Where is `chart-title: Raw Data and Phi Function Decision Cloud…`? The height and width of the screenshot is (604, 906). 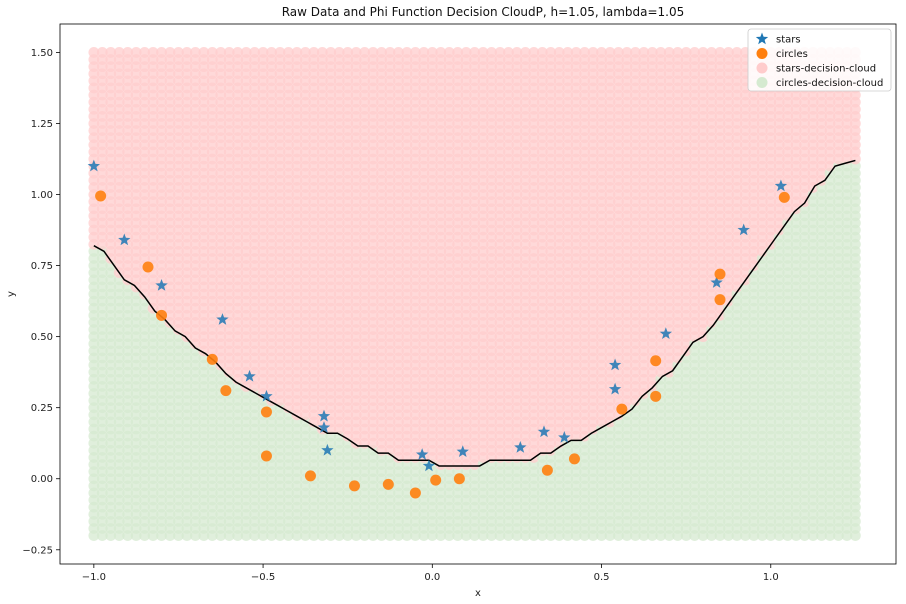
chart-title: Raw Data and Phi Function Decision Cloud… is located at coordinates (483, 12).